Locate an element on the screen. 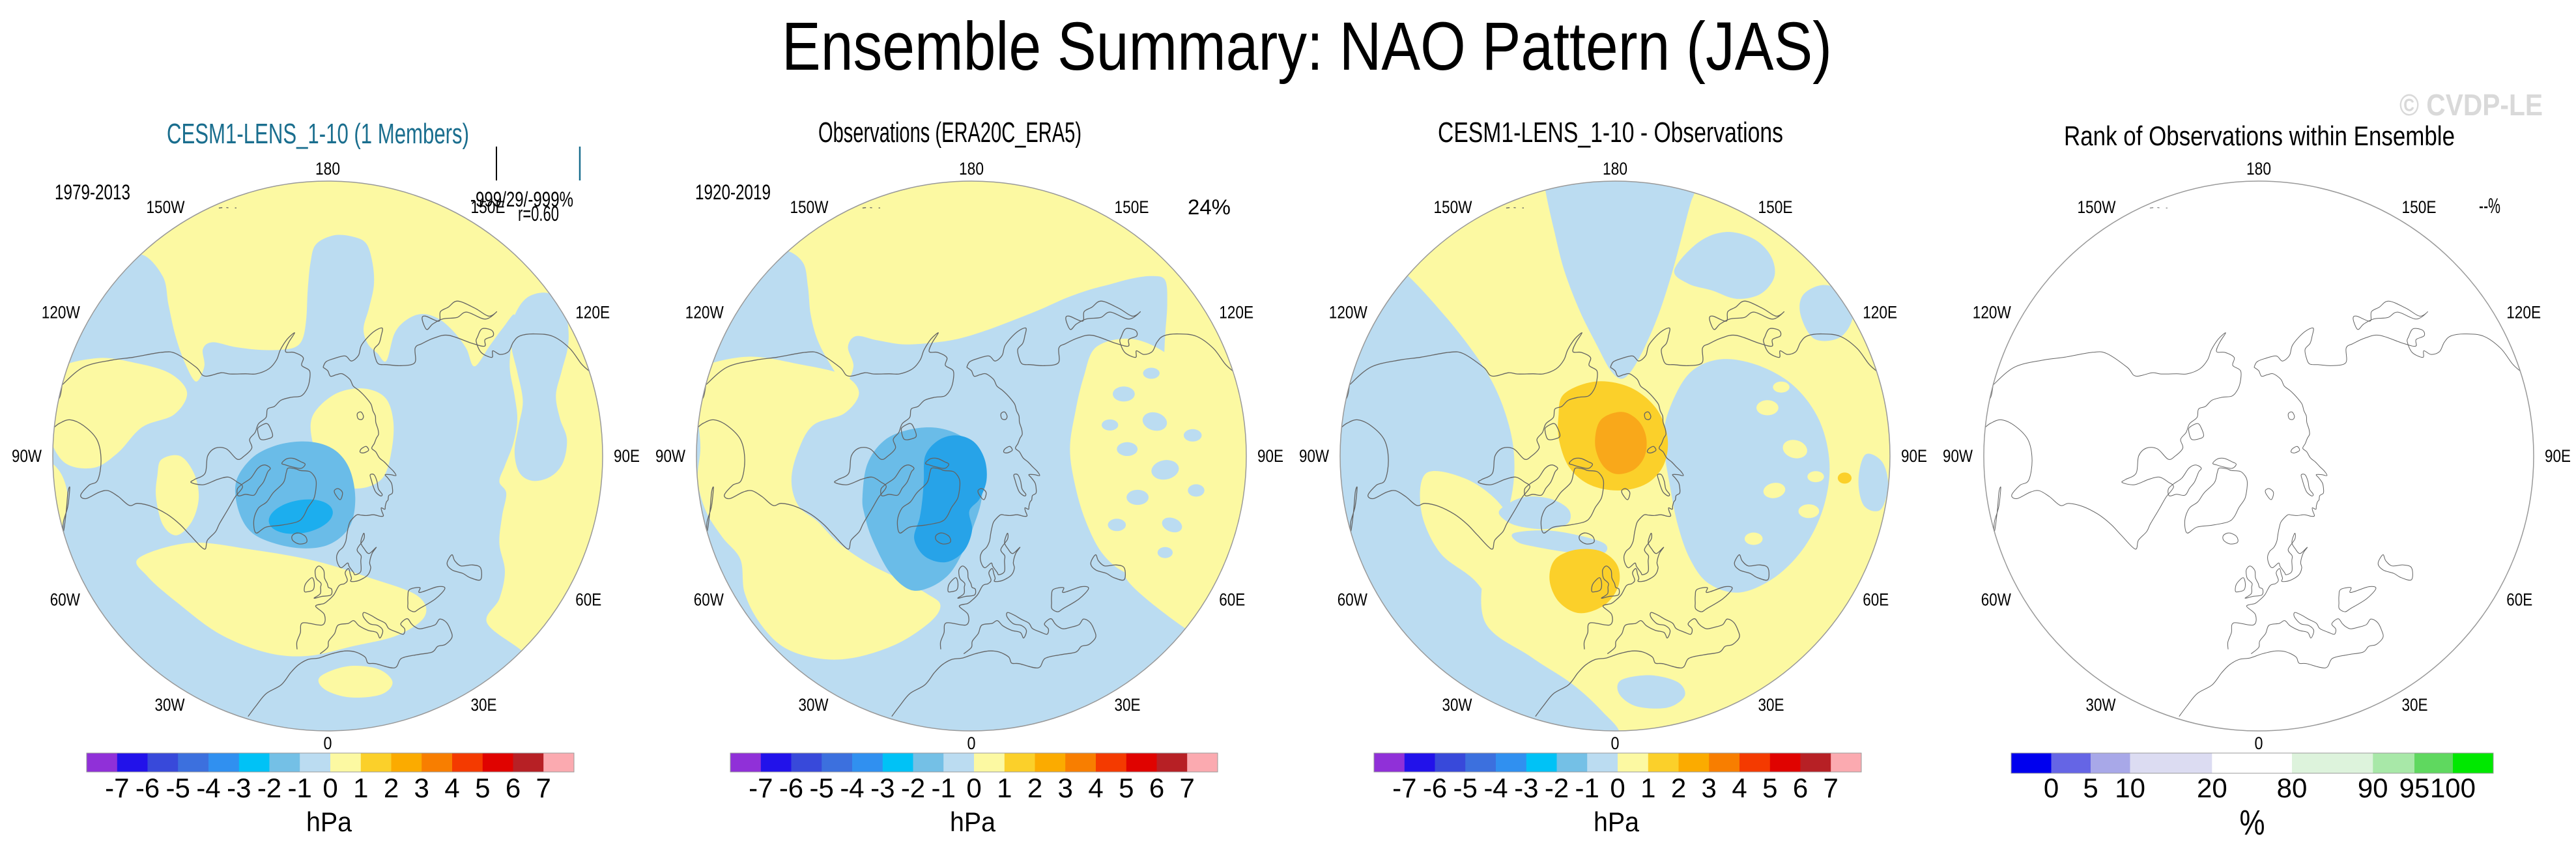 This screenshot has height=841, width=2576. svg-text: © CVDP-LE is located at coordinates (2471, 105).